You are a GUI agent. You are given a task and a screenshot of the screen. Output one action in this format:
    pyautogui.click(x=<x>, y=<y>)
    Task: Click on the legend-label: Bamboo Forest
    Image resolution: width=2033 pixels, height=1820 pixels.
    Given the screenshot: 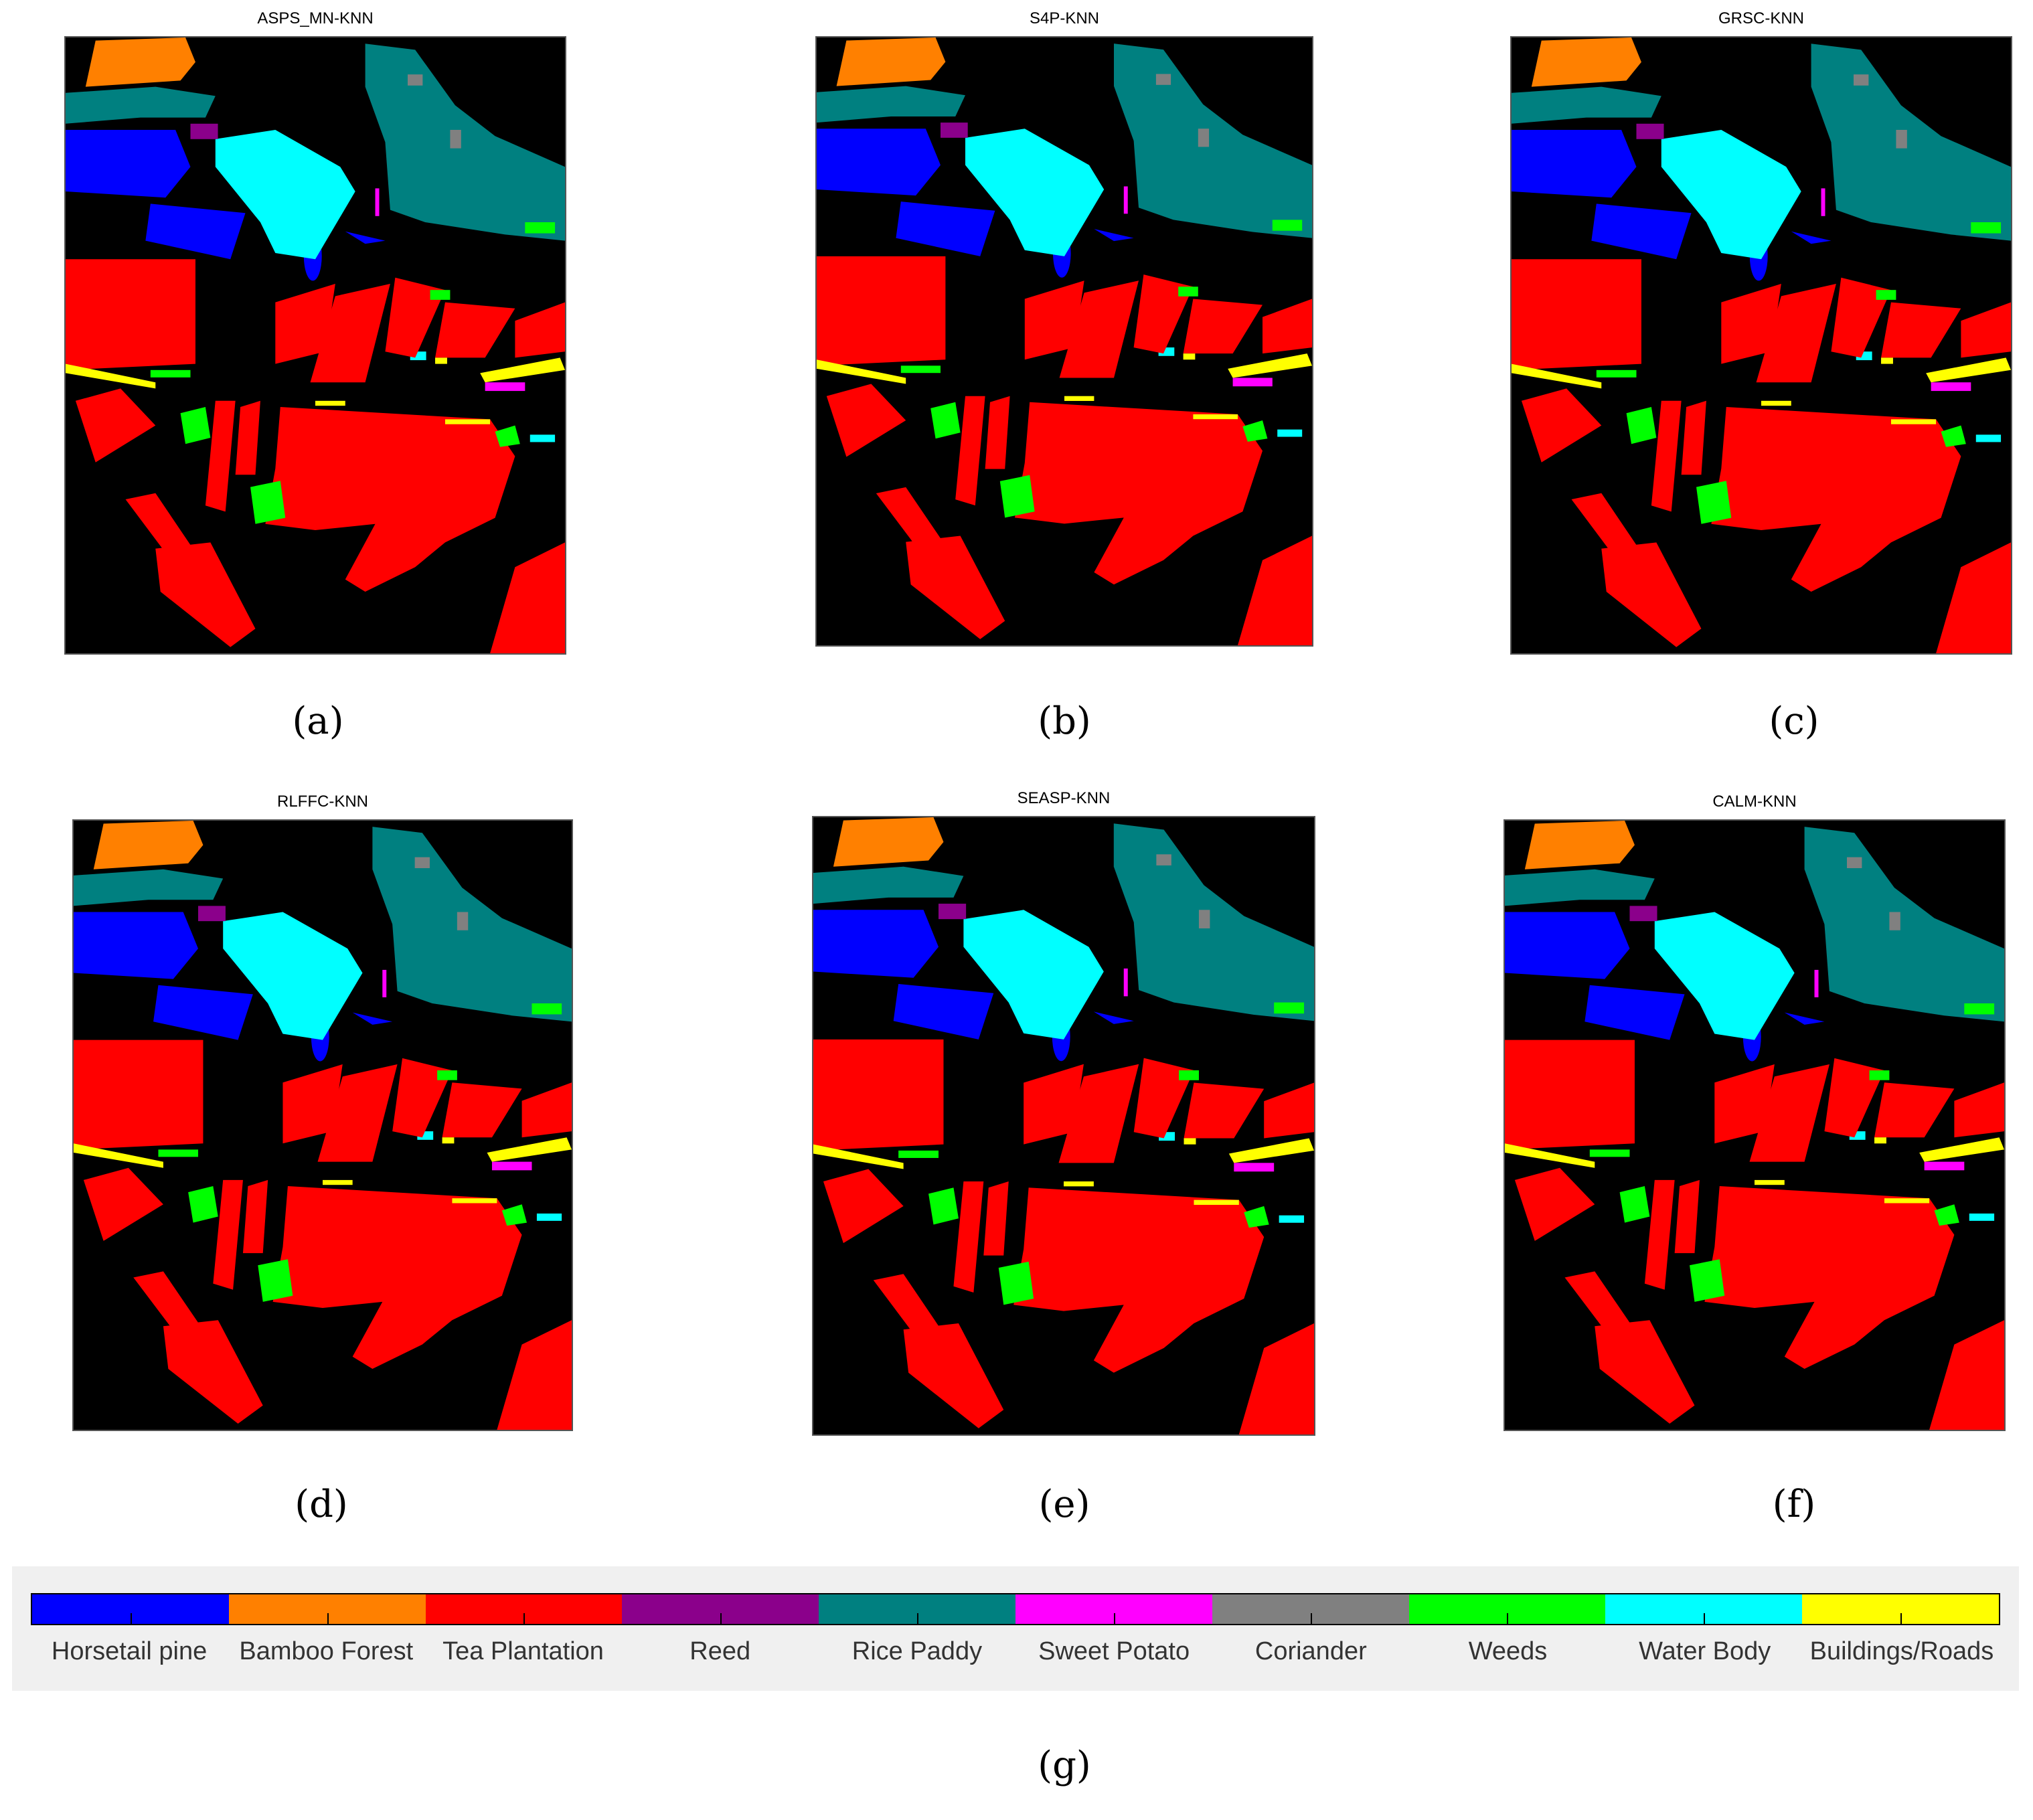 What is the action you would take?
    pyautogui.click(x=326, y=1651)
    